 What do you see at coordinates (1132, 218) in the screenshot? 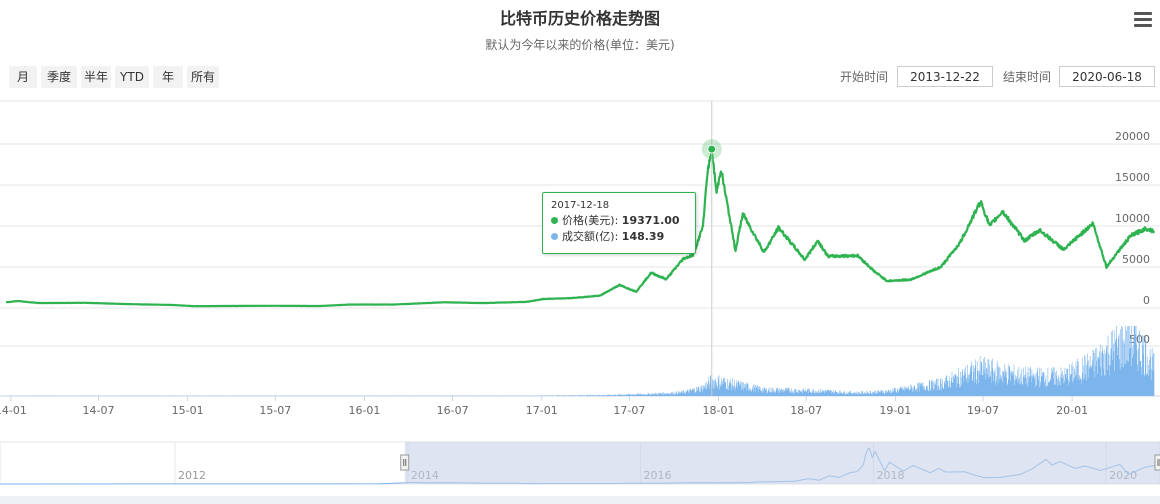
I see `price-axis-tick-label: 10000` at bounding box center [1132, 218].